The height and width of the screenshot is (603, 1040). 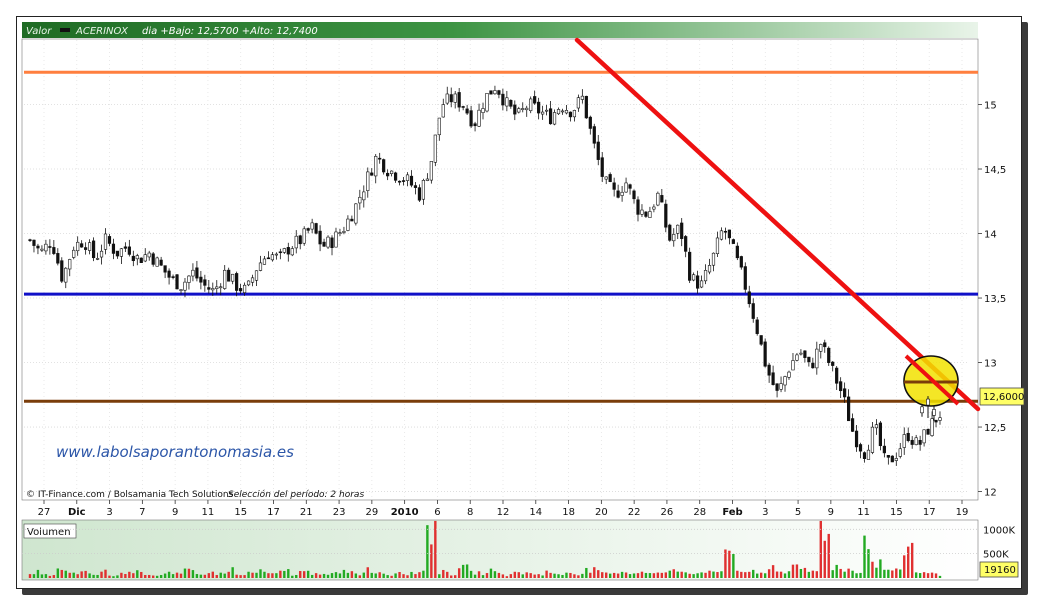 I want to click on x-tick-label: 17, so click(x=929, y=512).